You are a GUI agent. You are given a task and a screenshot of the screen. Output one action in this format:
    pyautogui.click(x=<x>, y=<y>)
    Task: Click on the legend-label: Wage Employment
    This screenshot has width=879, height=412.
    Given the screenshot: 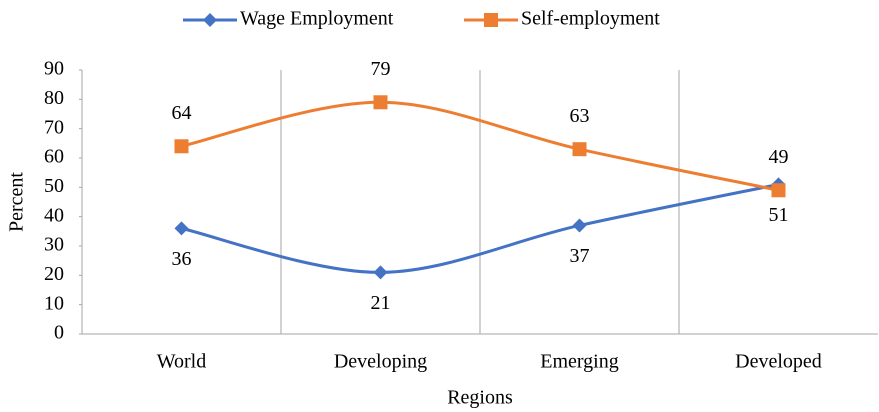 What is the action you would take?
    pyautogui.click(x=317, y=19)
    